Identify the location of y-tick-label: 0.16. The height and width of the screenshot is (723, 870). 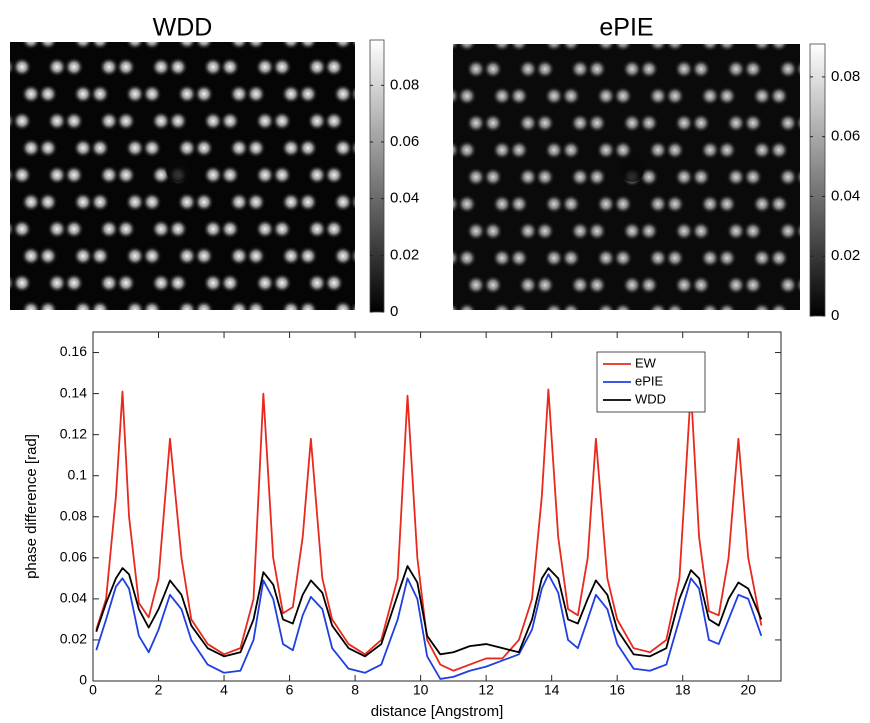
(73, 351).